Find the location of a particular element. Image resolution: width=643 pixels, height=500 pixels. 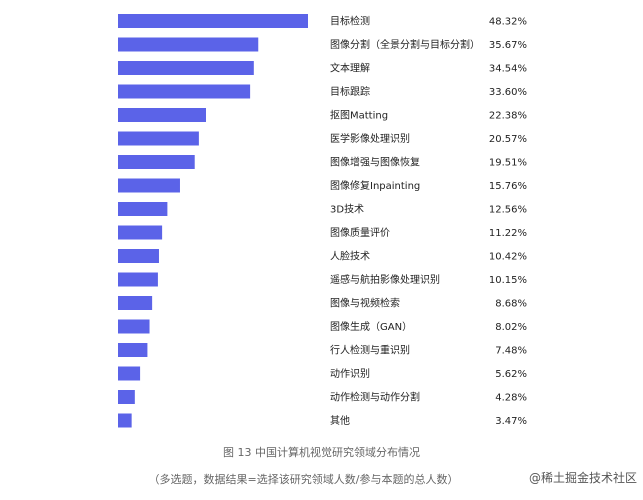

value-label-15: 5.62% is located at coordinates (511, 374).